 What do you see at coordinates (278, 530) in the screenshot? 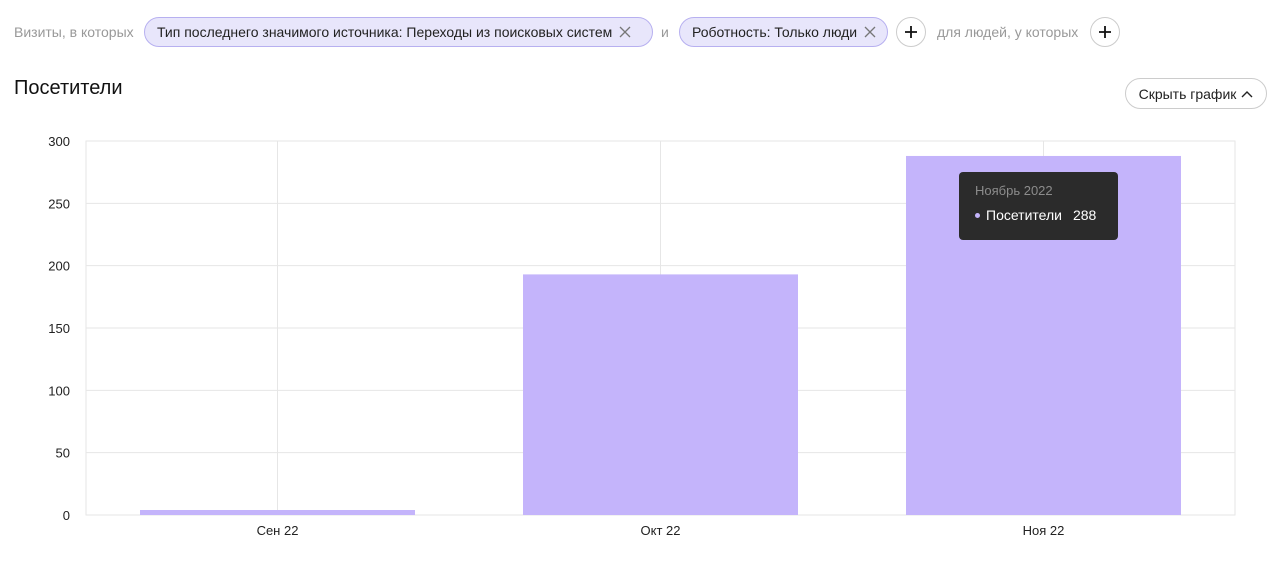
I see `x-tick-label: Сен 22` at bounding box center [278, 530].